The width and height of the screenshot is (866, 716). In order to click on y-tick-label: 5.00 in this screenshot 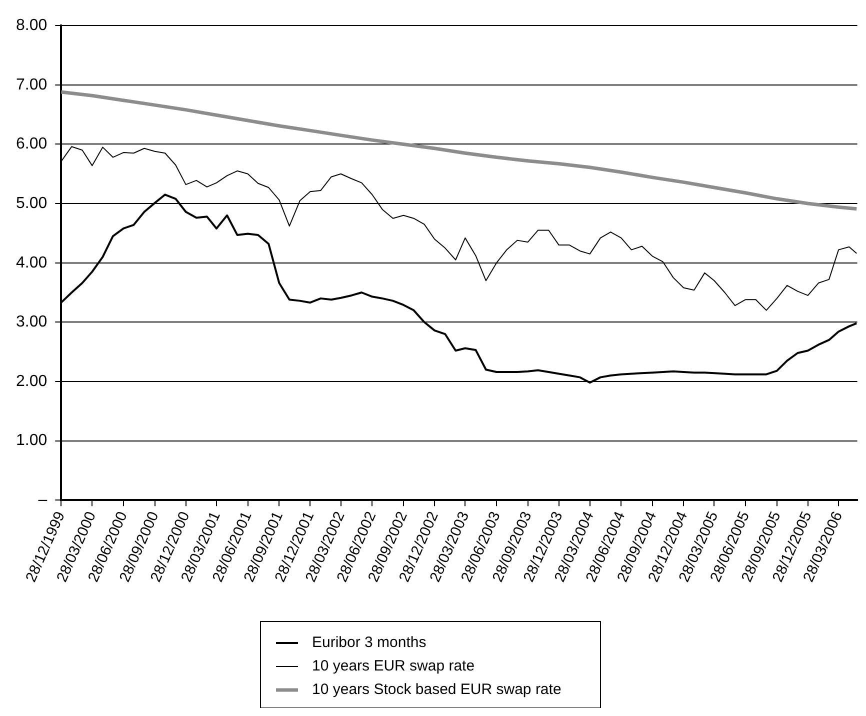, I will do `click(32, 203)`.